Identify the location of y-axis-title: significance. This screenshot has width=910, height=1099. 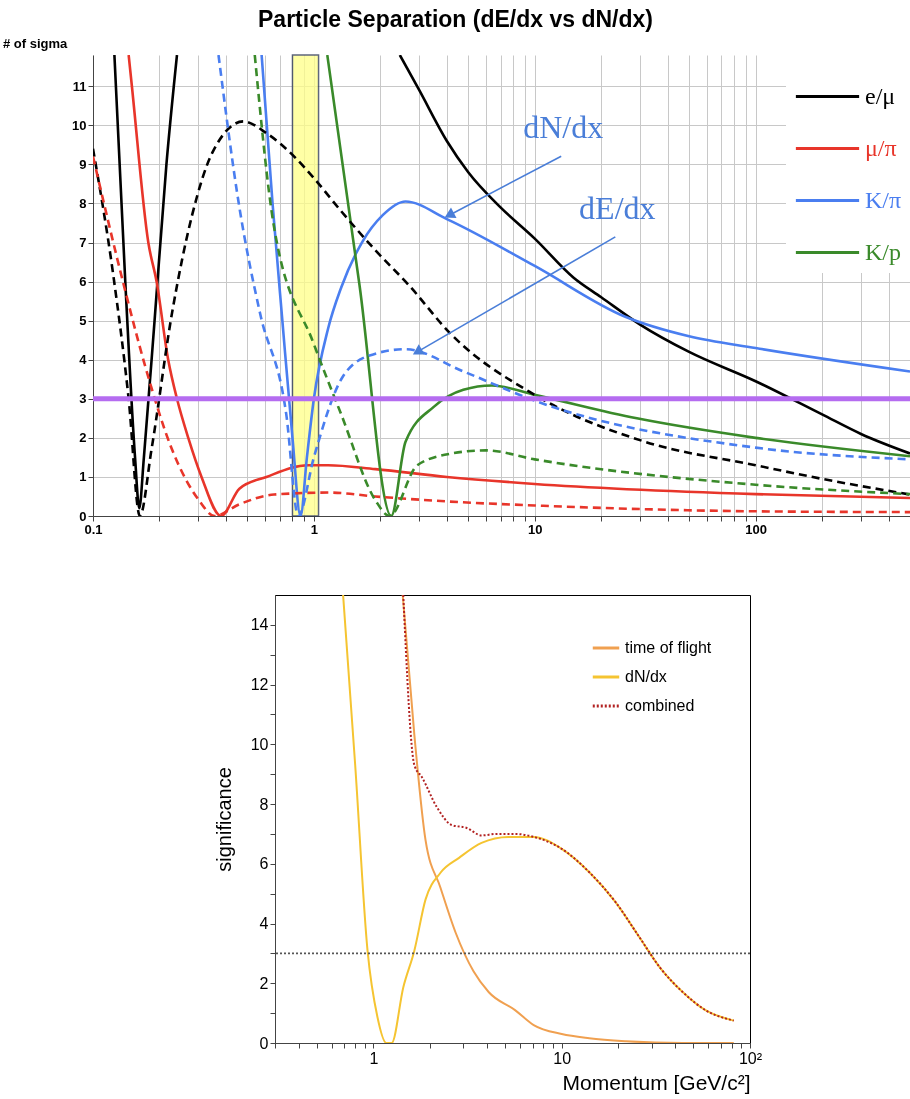
(223, 819).